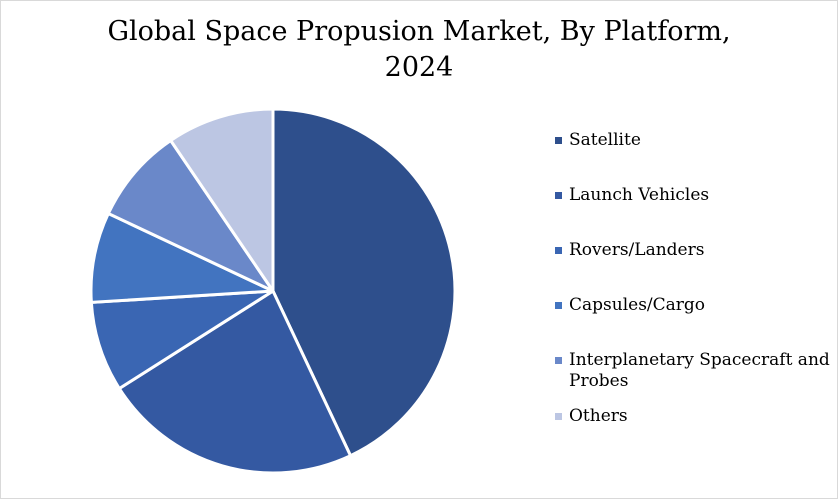 The width and height of the screenshot is (838, 499). What do you see at coordinates (695, 416) in the screenshot?
I see `legend-item-others: Others` at bounding box center [695, 416].